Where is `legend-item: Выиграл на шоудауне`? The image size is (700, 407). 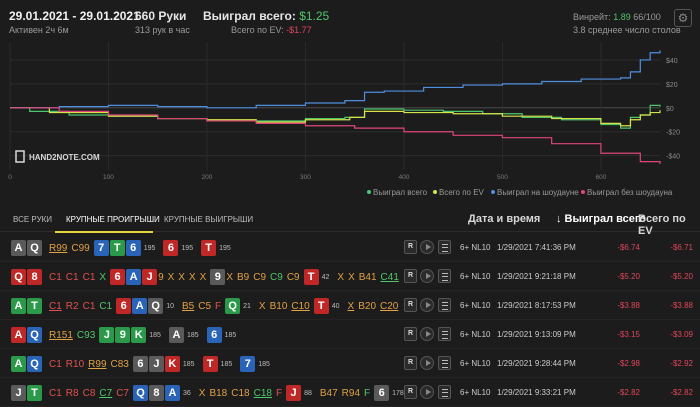
legend-item: Выиграл на шоудауне is located at coordinates (535, 192).